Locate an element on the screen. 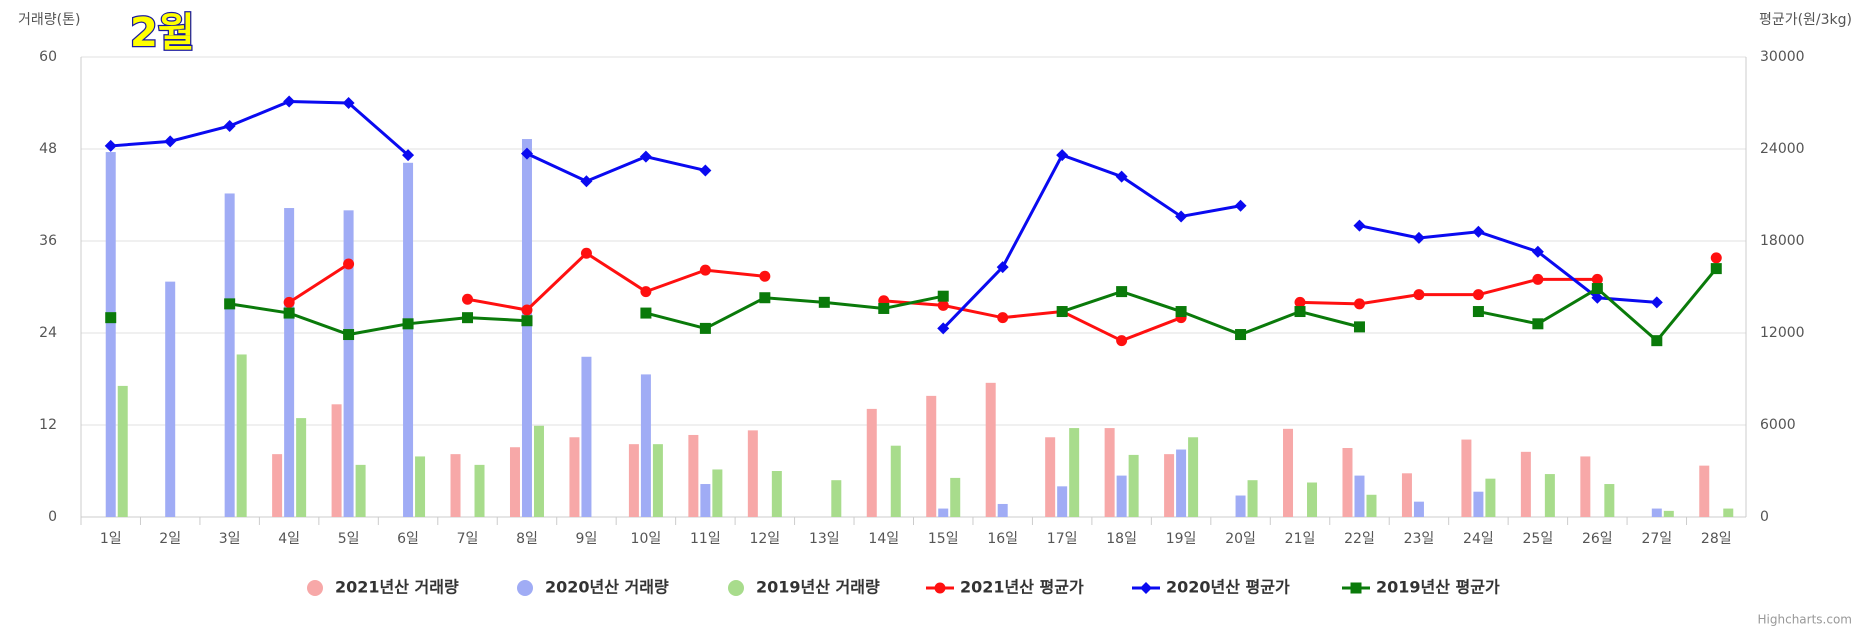 This screenshot has width=1862, height=631. x-tick-label: 1일 is located at coordinates (111, 539).